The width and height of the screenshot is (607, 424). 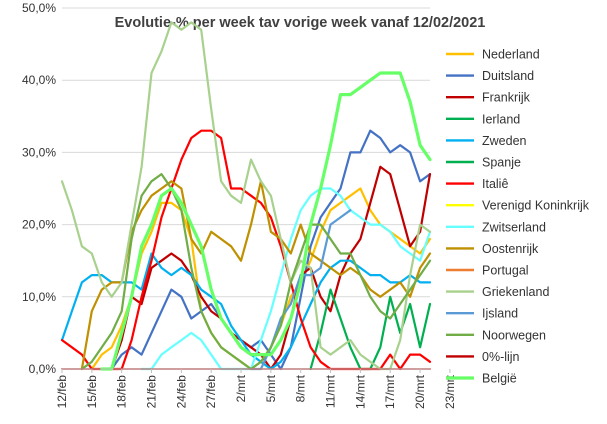 I want to click on x-tick-label: 15/feb, so click(x=92, y=392).